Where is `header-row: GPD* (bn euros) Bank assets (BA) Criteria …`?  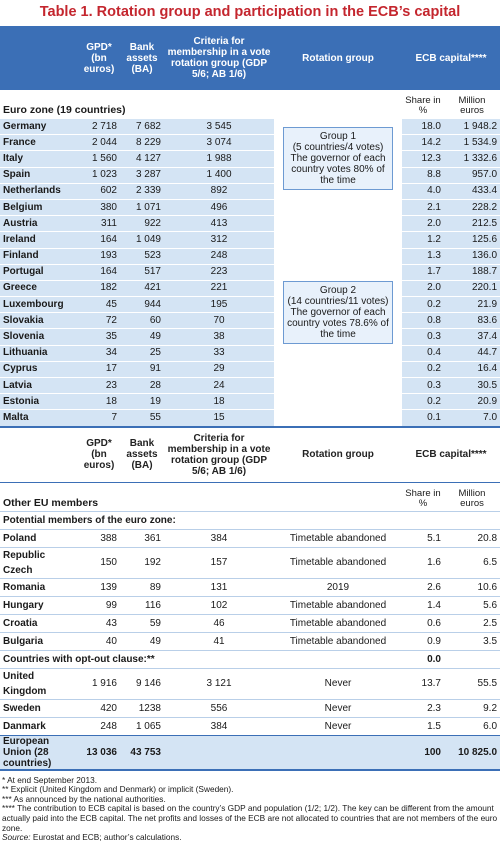 header-row: GPD* (bn euros) Bank assets (BA) Criteria … is located at coordinates (250, 58).